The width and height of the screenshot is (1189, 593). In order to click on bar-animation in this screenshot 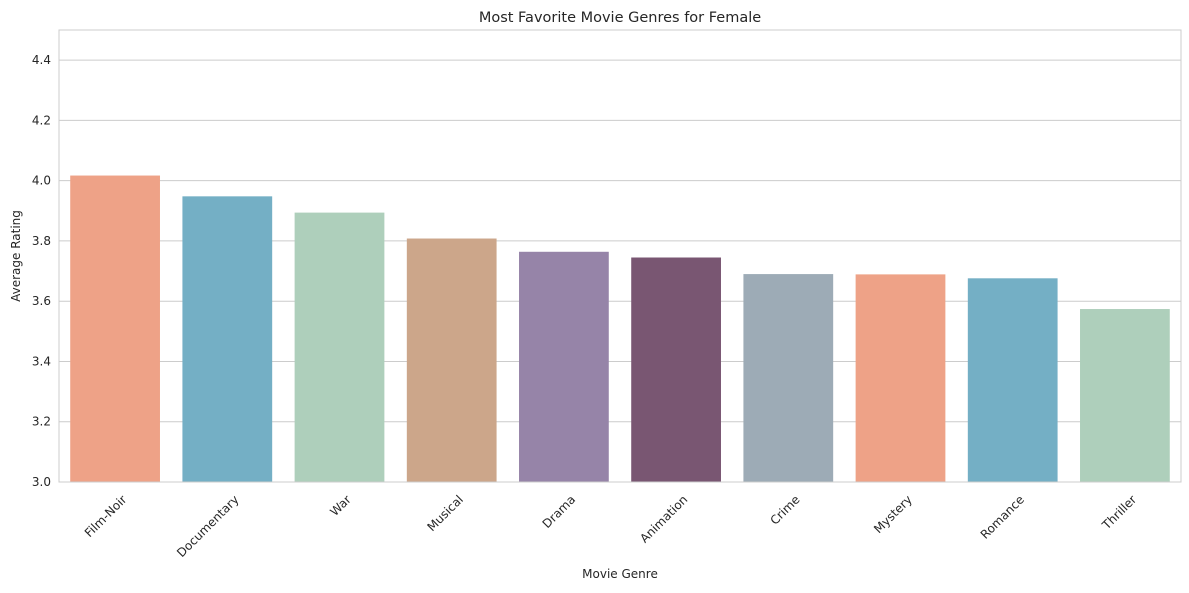, I will do `click(676, 369)`.